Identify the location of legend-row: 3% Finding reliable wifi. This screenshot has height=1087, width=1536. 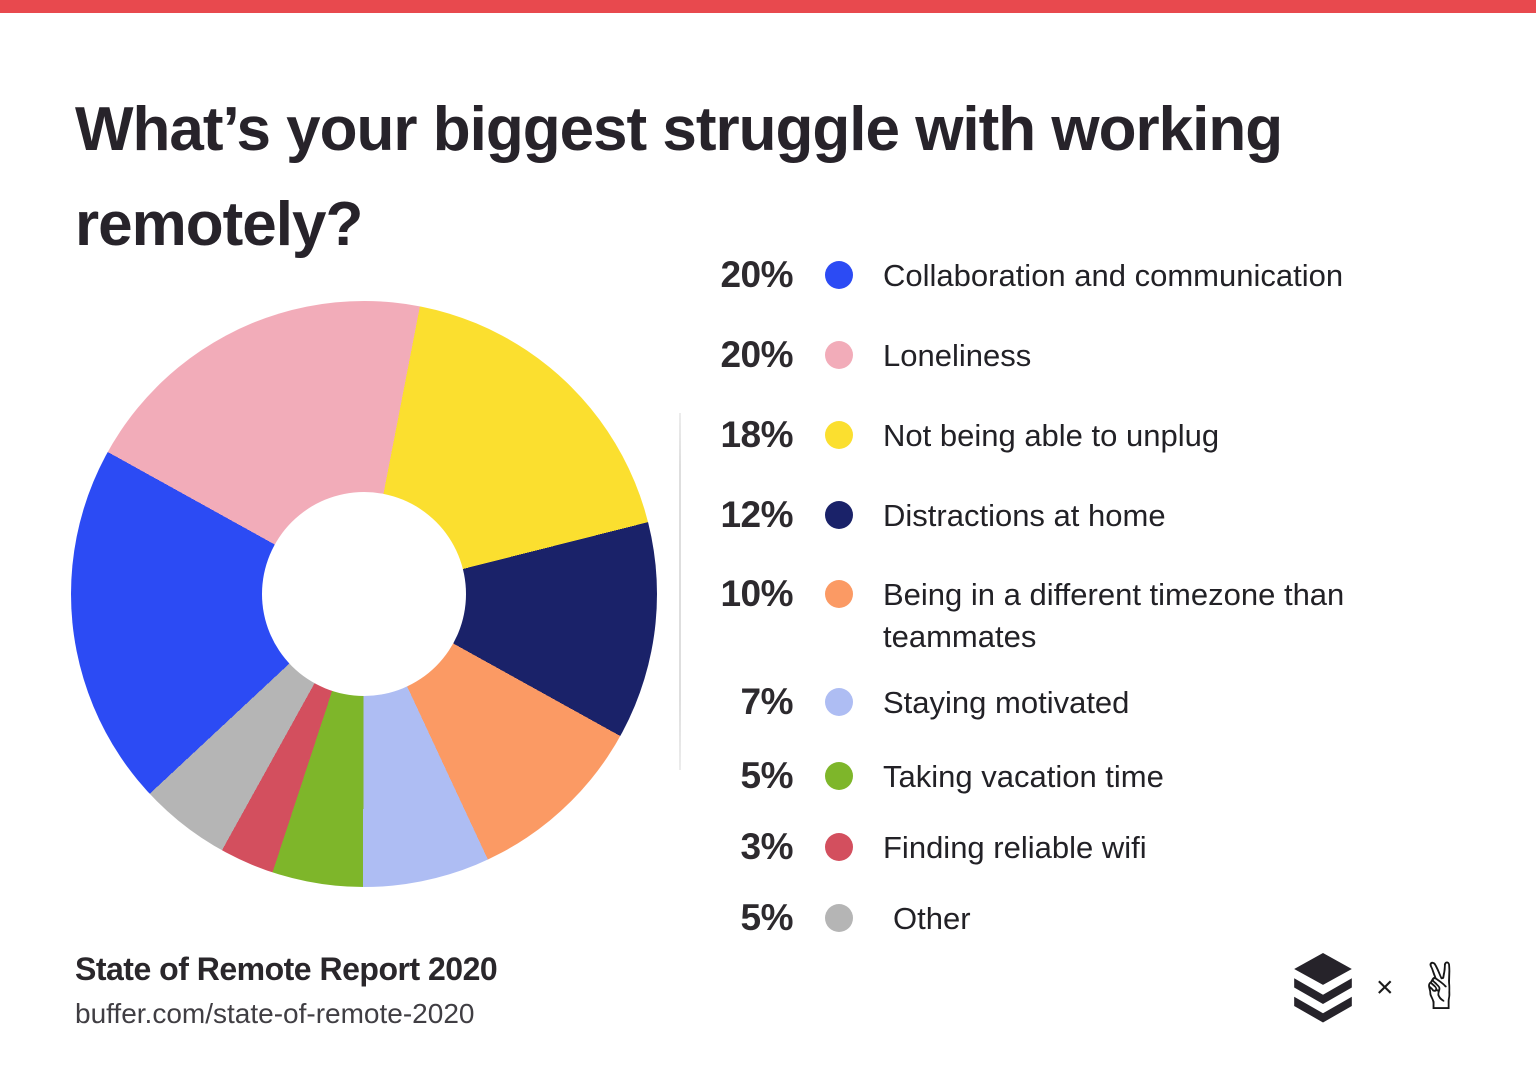
(1090, 848).